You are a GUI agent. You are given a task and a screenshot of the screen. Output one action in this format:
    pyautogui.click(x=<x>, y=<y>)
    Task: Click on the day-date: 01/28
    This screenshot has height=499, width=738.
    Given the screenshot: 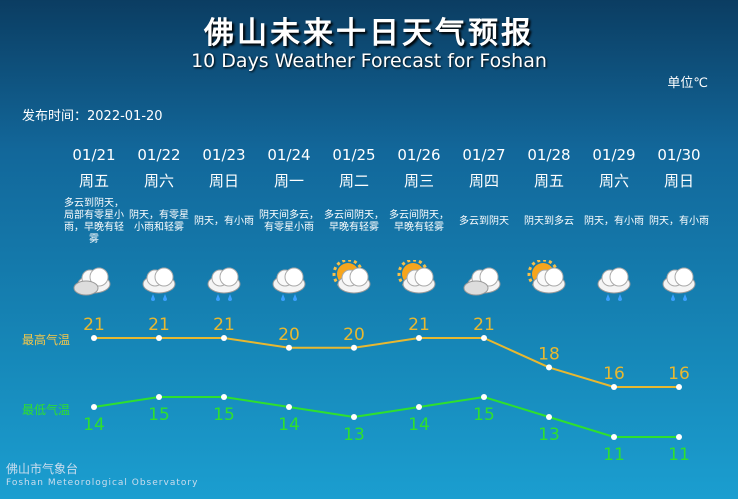 What is the action you would take?
    pyautogui.click(x=549, y=155)
    